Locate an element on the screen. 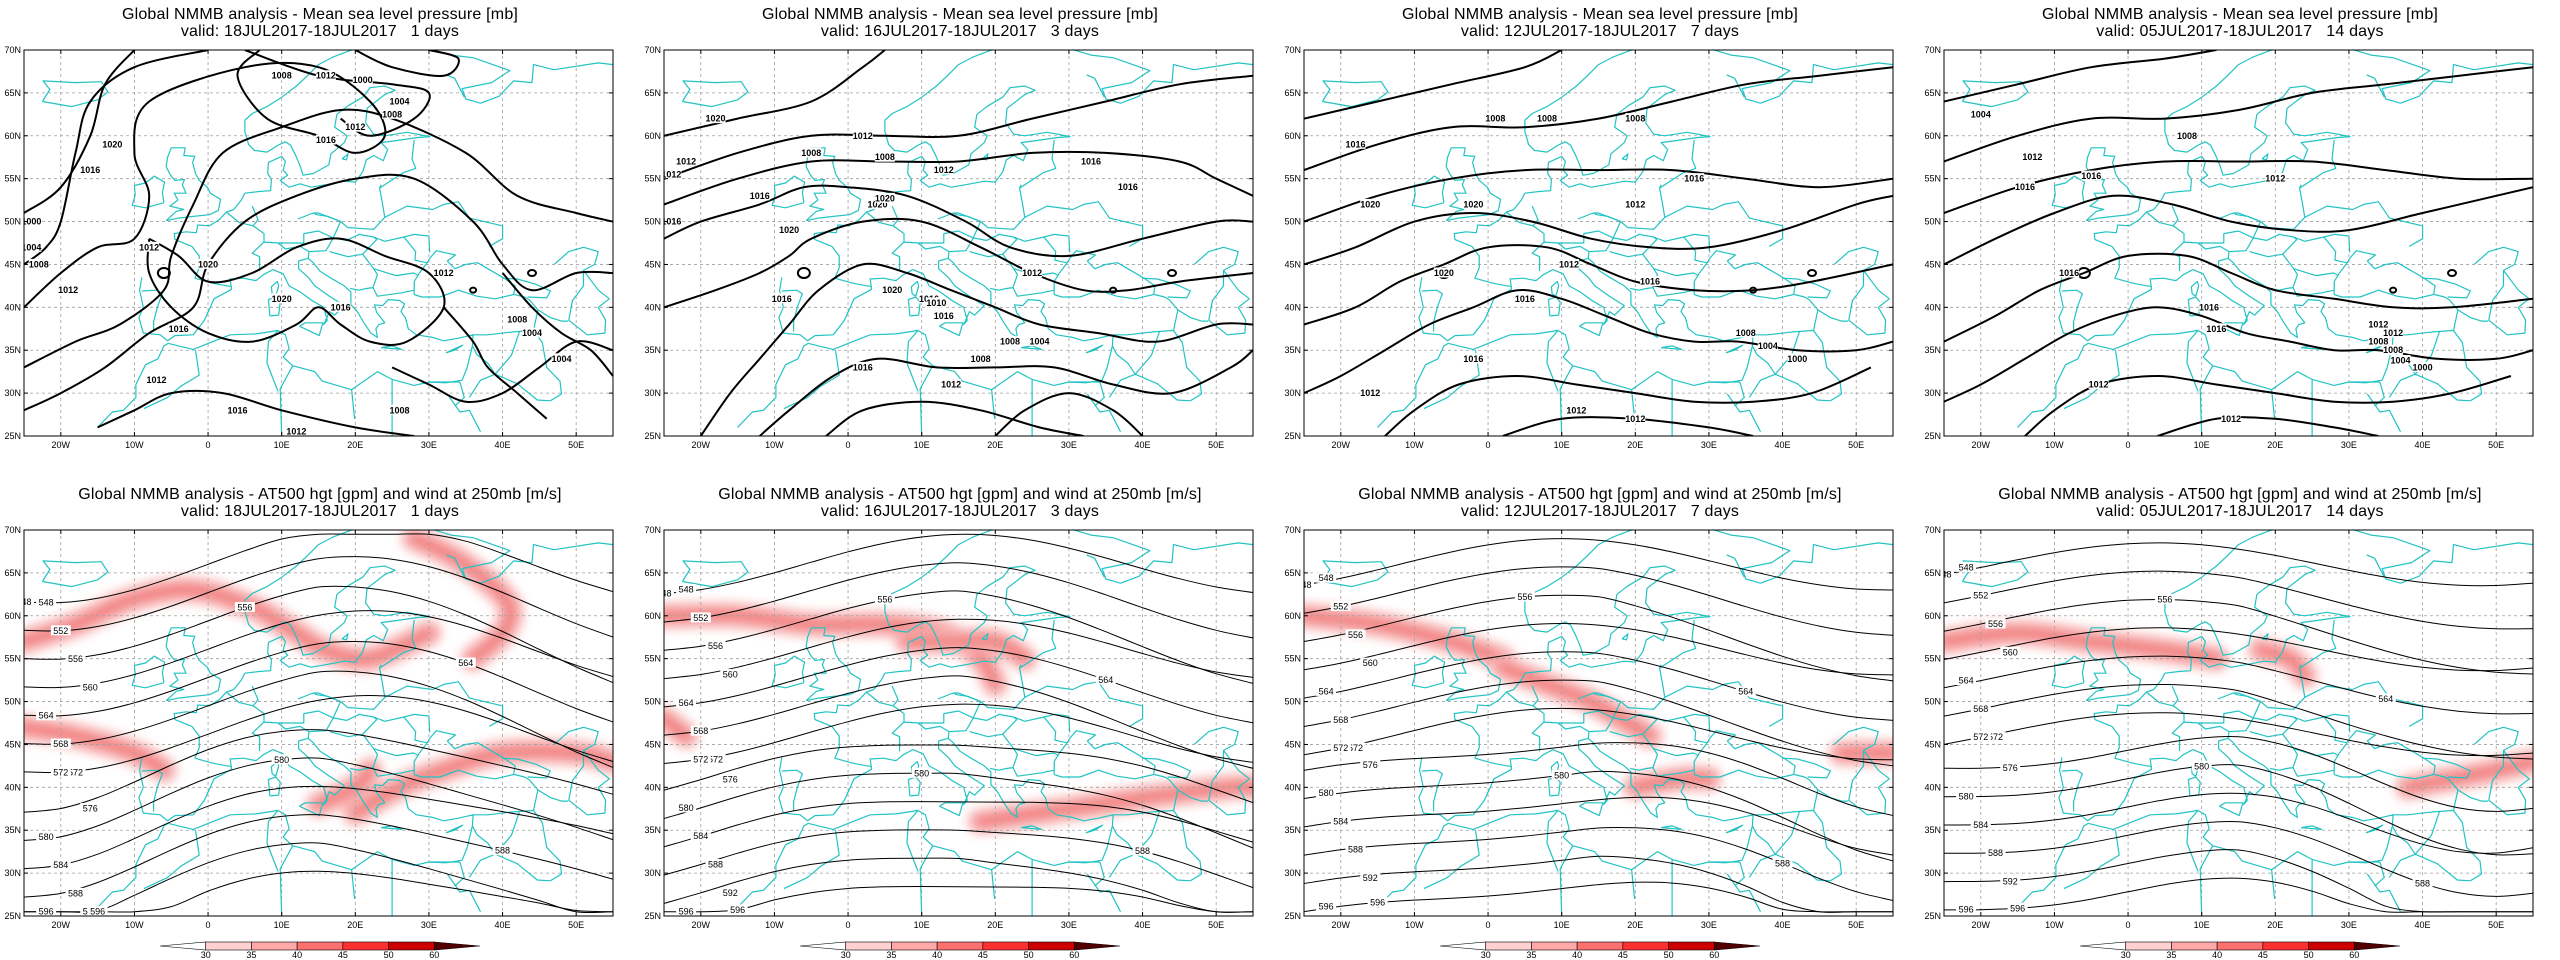  lon-tick-label: 0 is located at coordinates (2128, 925).